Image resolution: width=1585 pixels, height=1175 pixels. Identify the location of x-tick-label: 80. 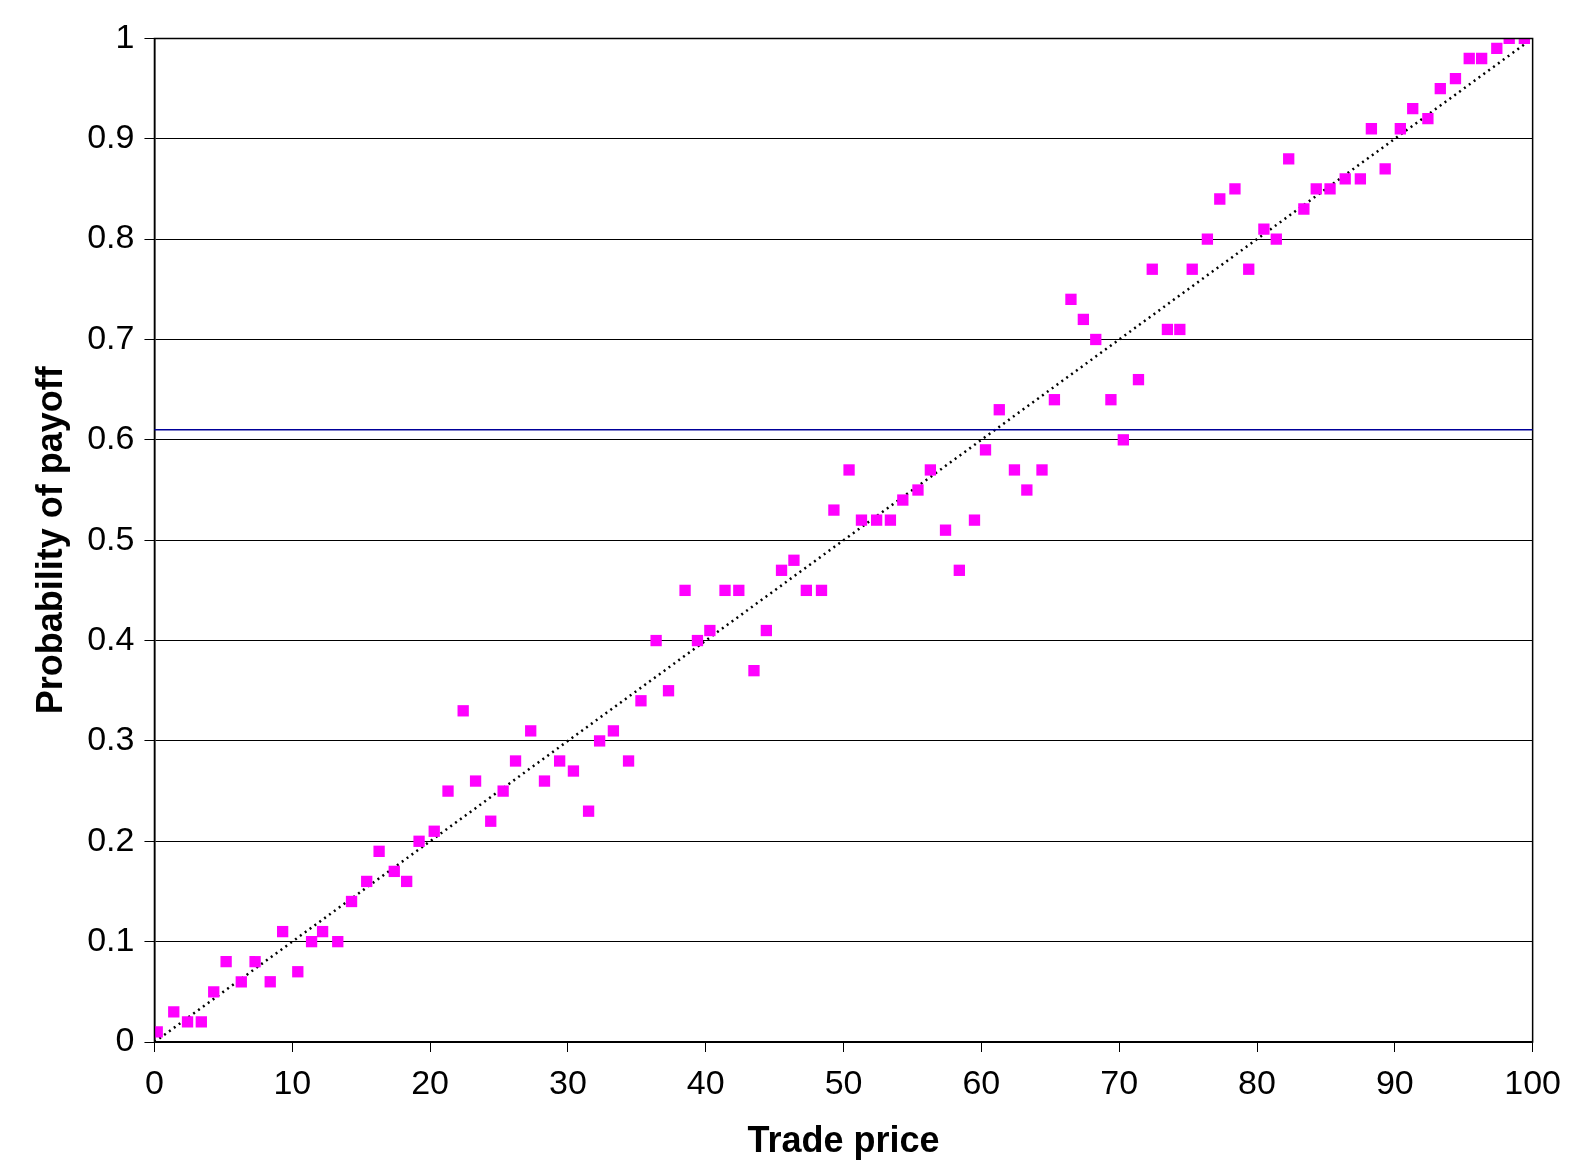
(1257, 1081).